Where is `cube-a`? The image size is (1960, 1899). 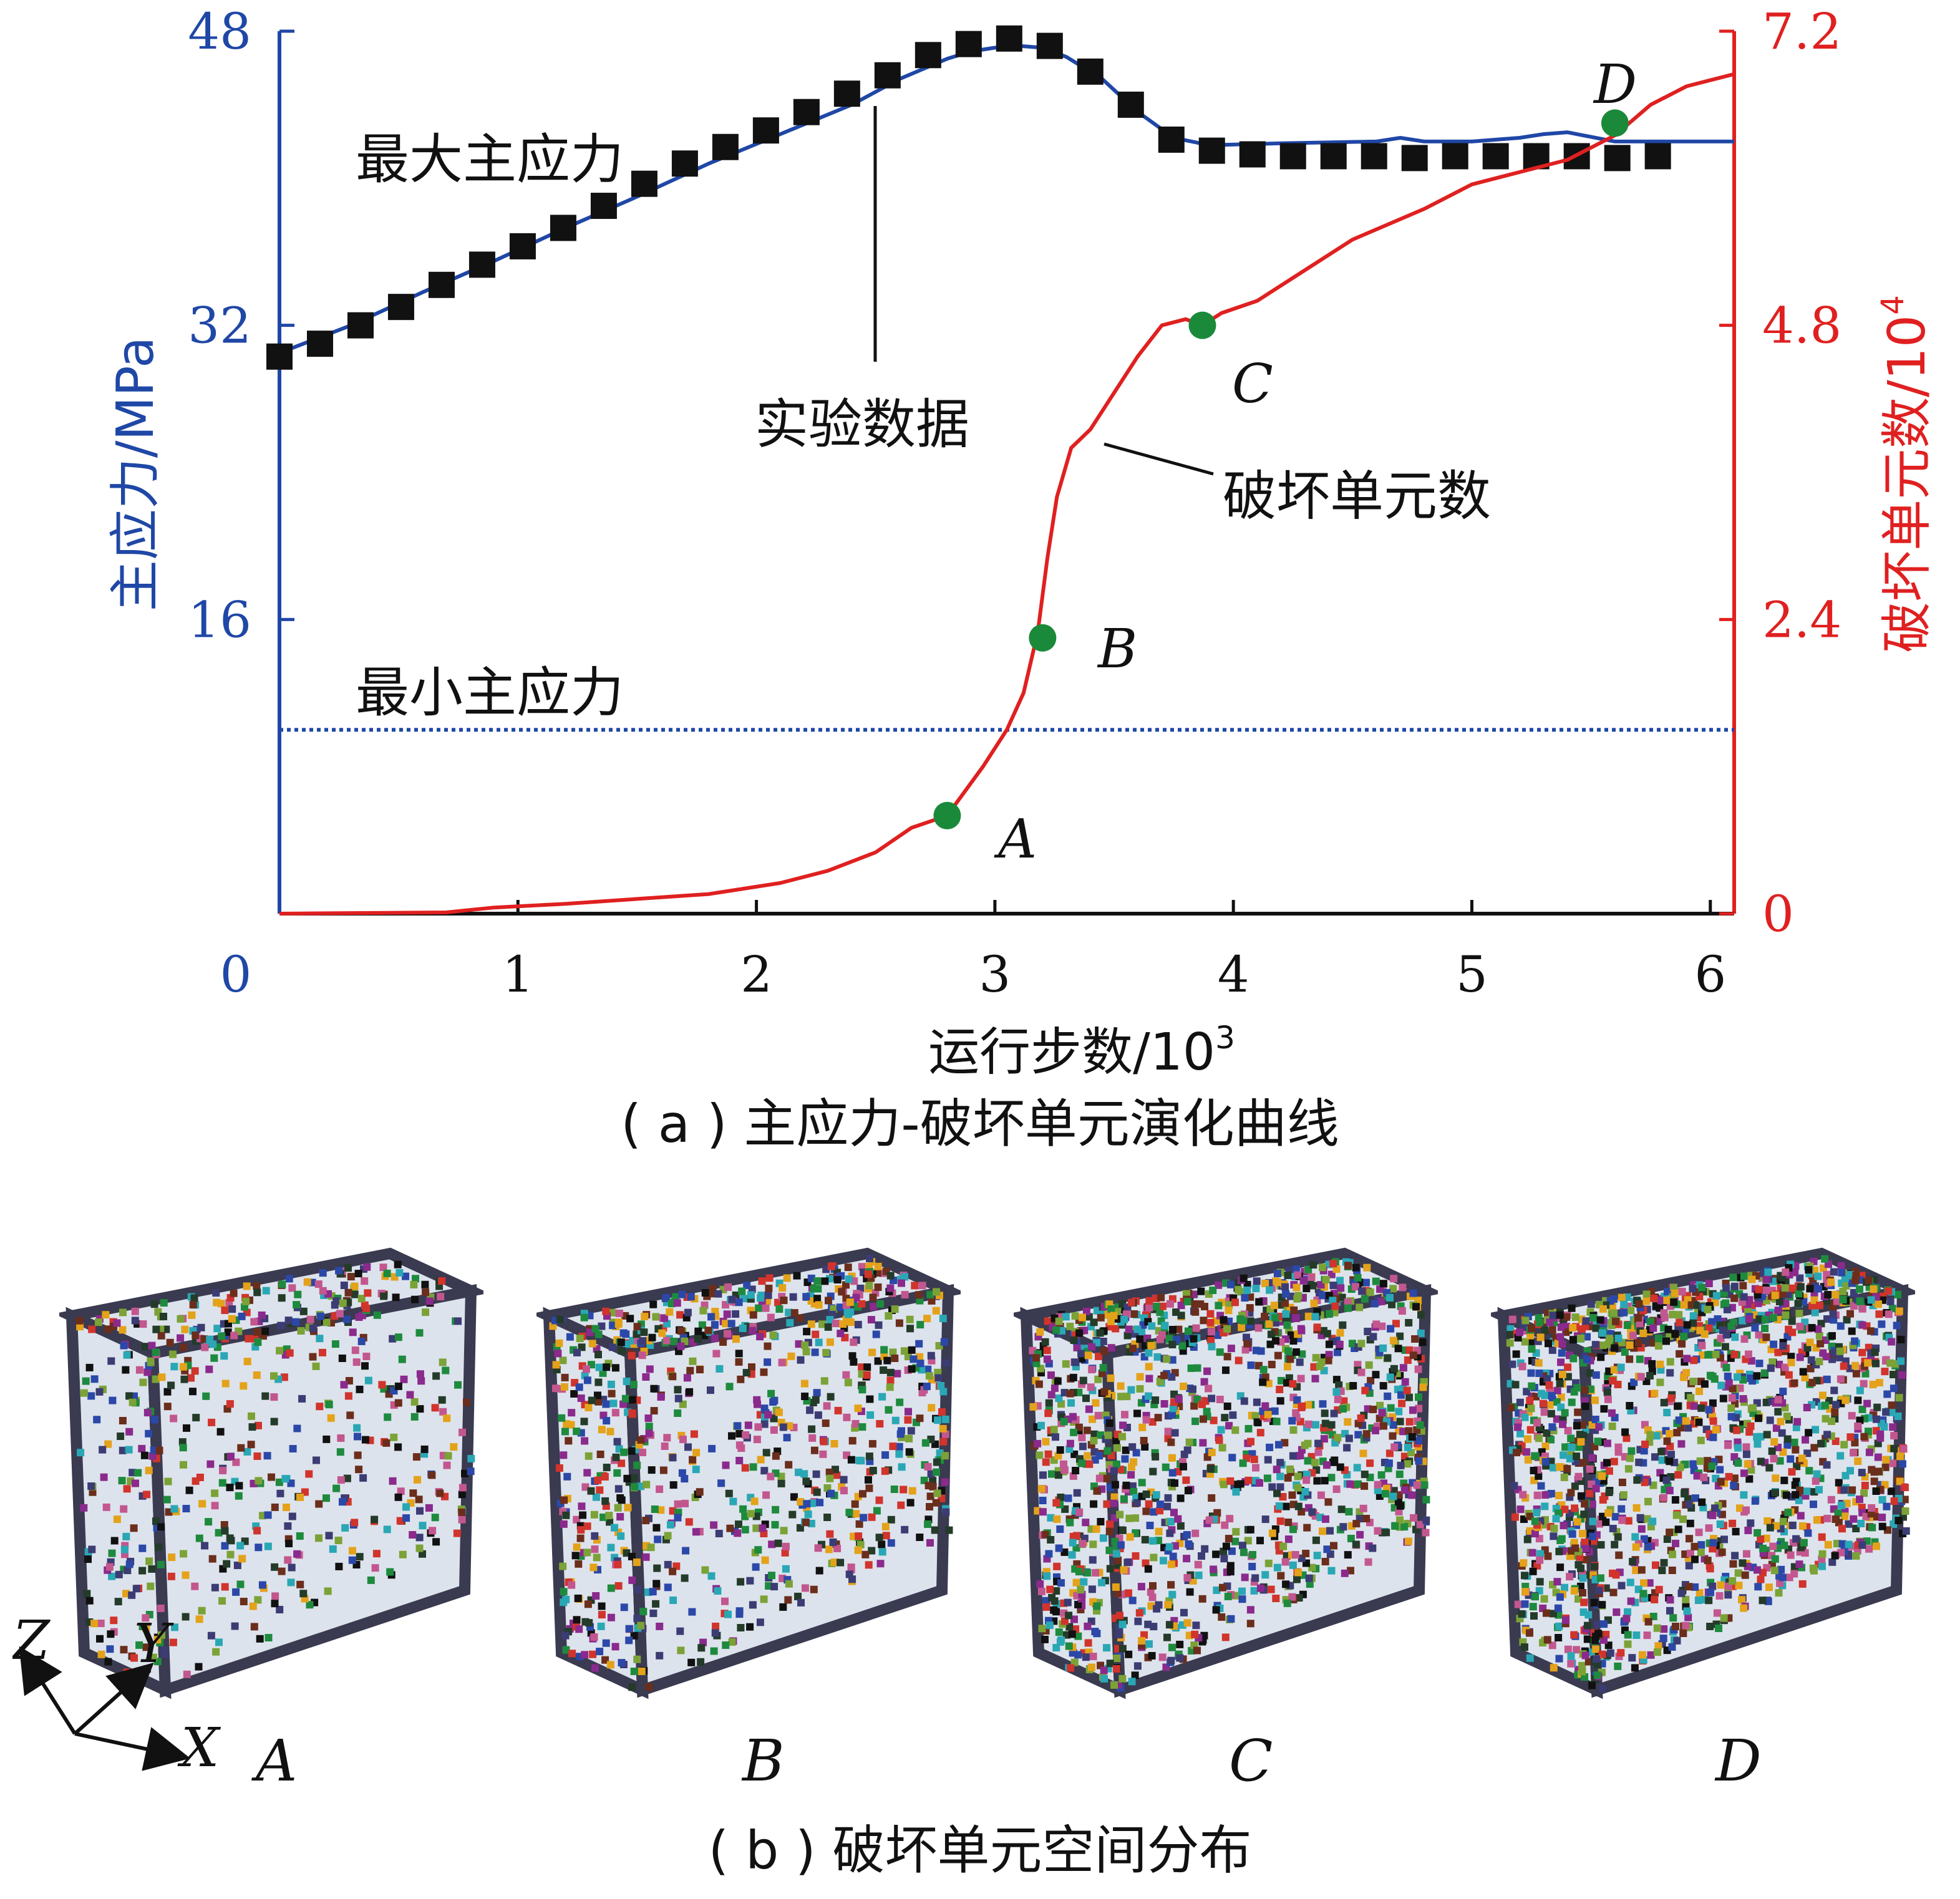 cube-a is located at coordinates (271, 1473).